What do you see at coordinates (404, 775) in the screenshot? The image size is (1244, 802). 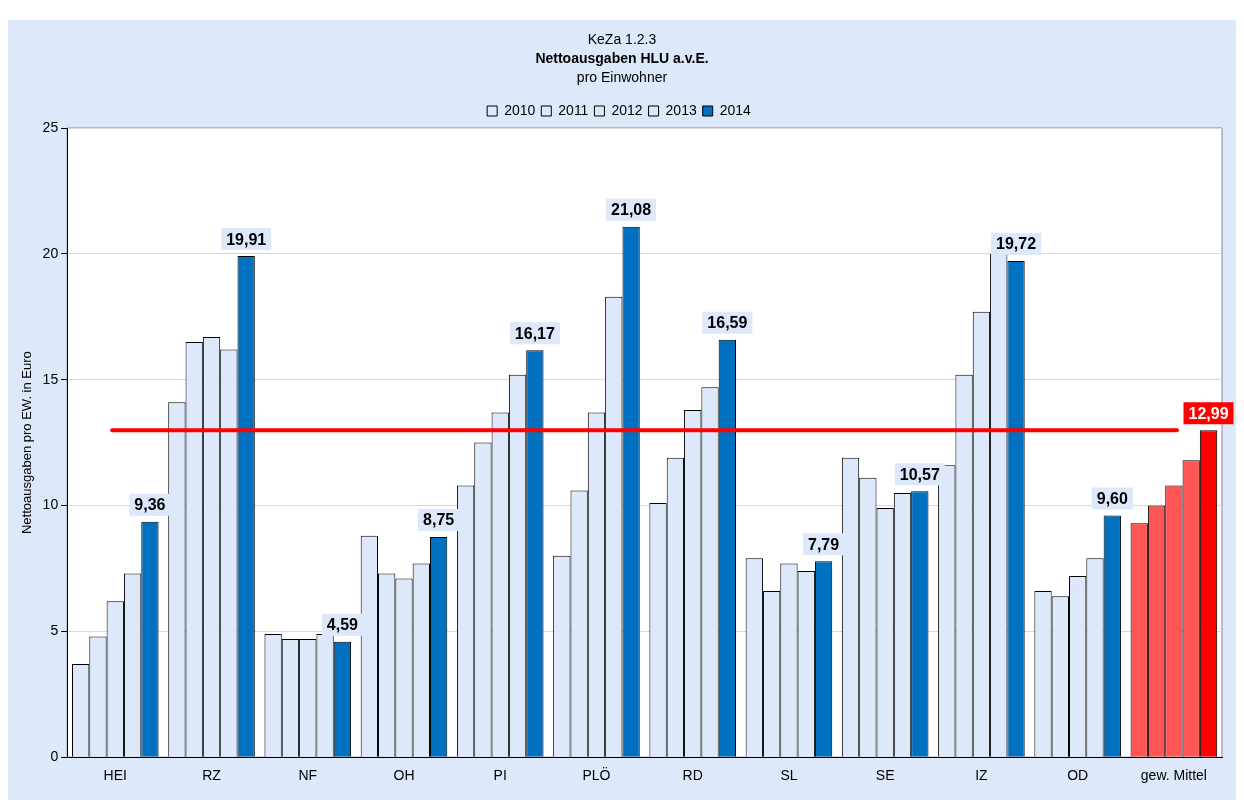 I see `x-tick-label: OH` at bounding box center [404, 775].